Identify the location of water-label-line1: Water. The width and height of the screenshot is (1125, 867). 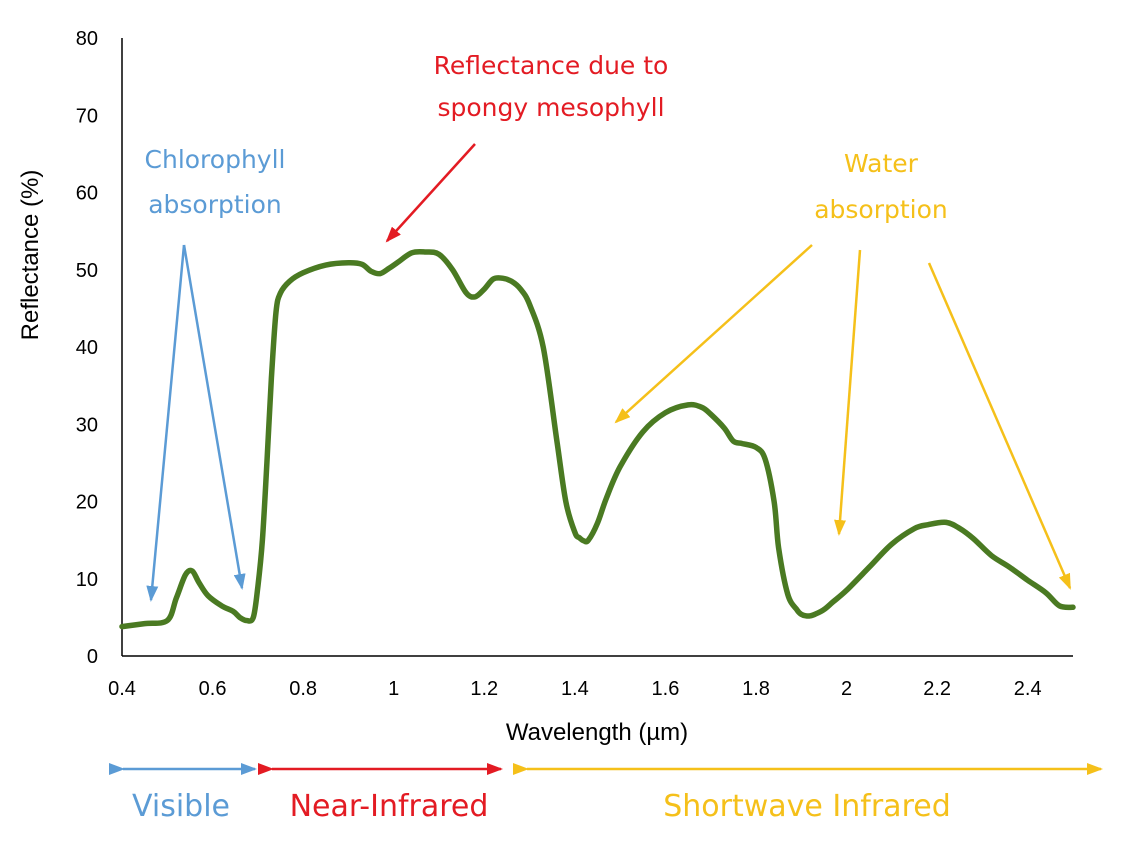
(881, 163).